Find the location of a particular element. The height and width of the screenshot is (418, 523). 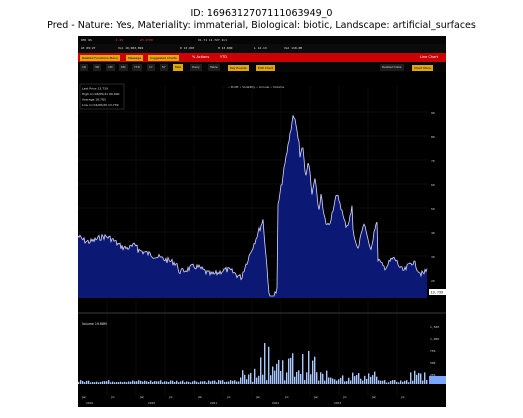

stat-open: 0 13.997 is located at coordinates (187, 48).